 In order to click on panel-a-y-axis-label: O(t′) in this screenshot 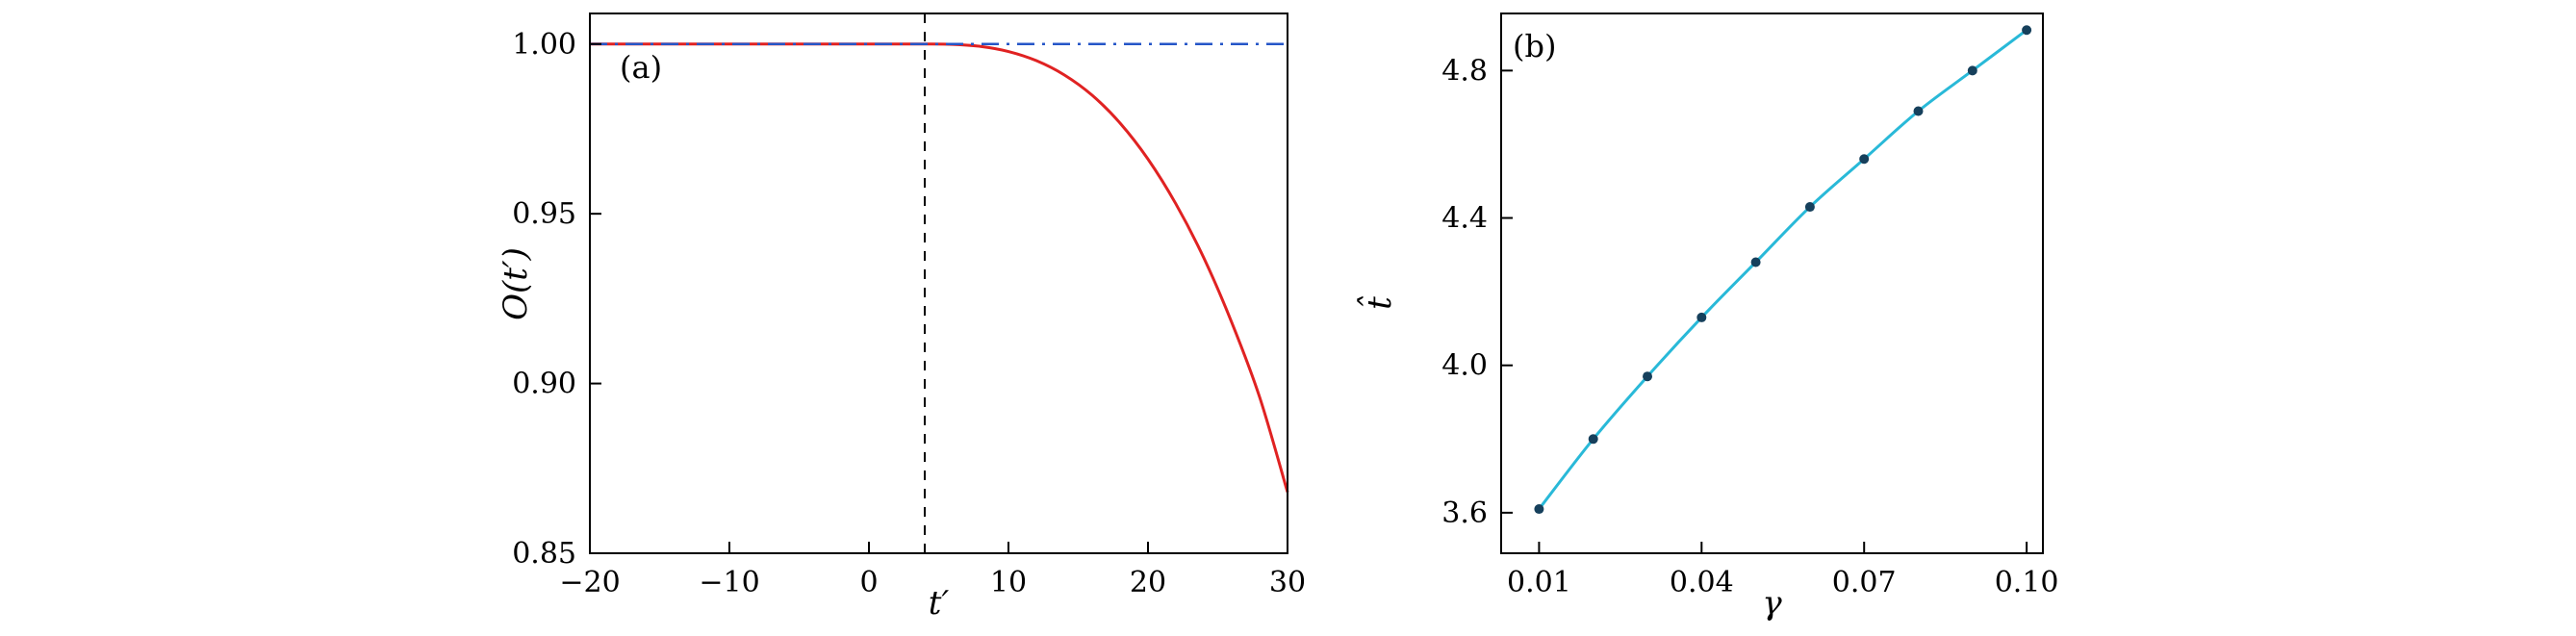, I will do `click(516, 283)`.